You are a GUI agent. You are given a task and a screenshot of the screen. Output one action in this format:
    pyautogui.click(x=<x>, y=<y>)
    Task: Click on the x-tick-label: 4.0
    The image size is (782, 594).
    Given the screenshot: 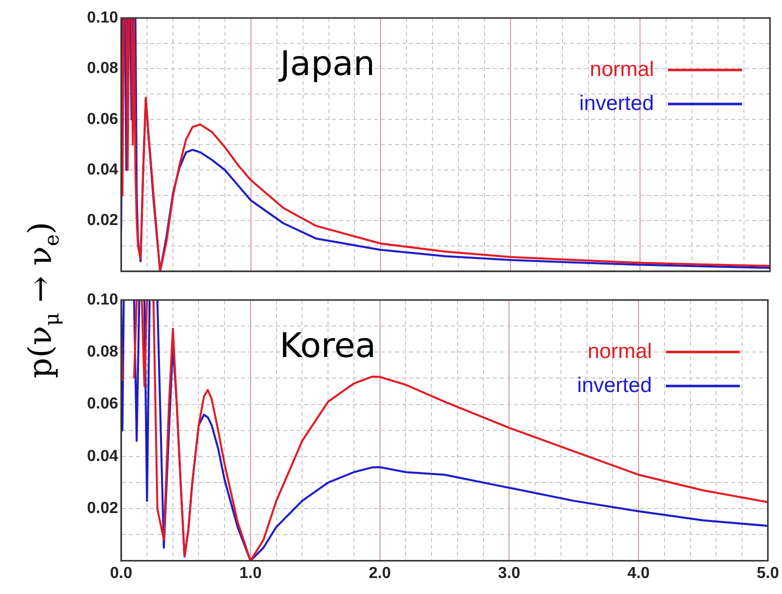 What is the action you would take?
    pyautogui.click(x=638, y=573)
    